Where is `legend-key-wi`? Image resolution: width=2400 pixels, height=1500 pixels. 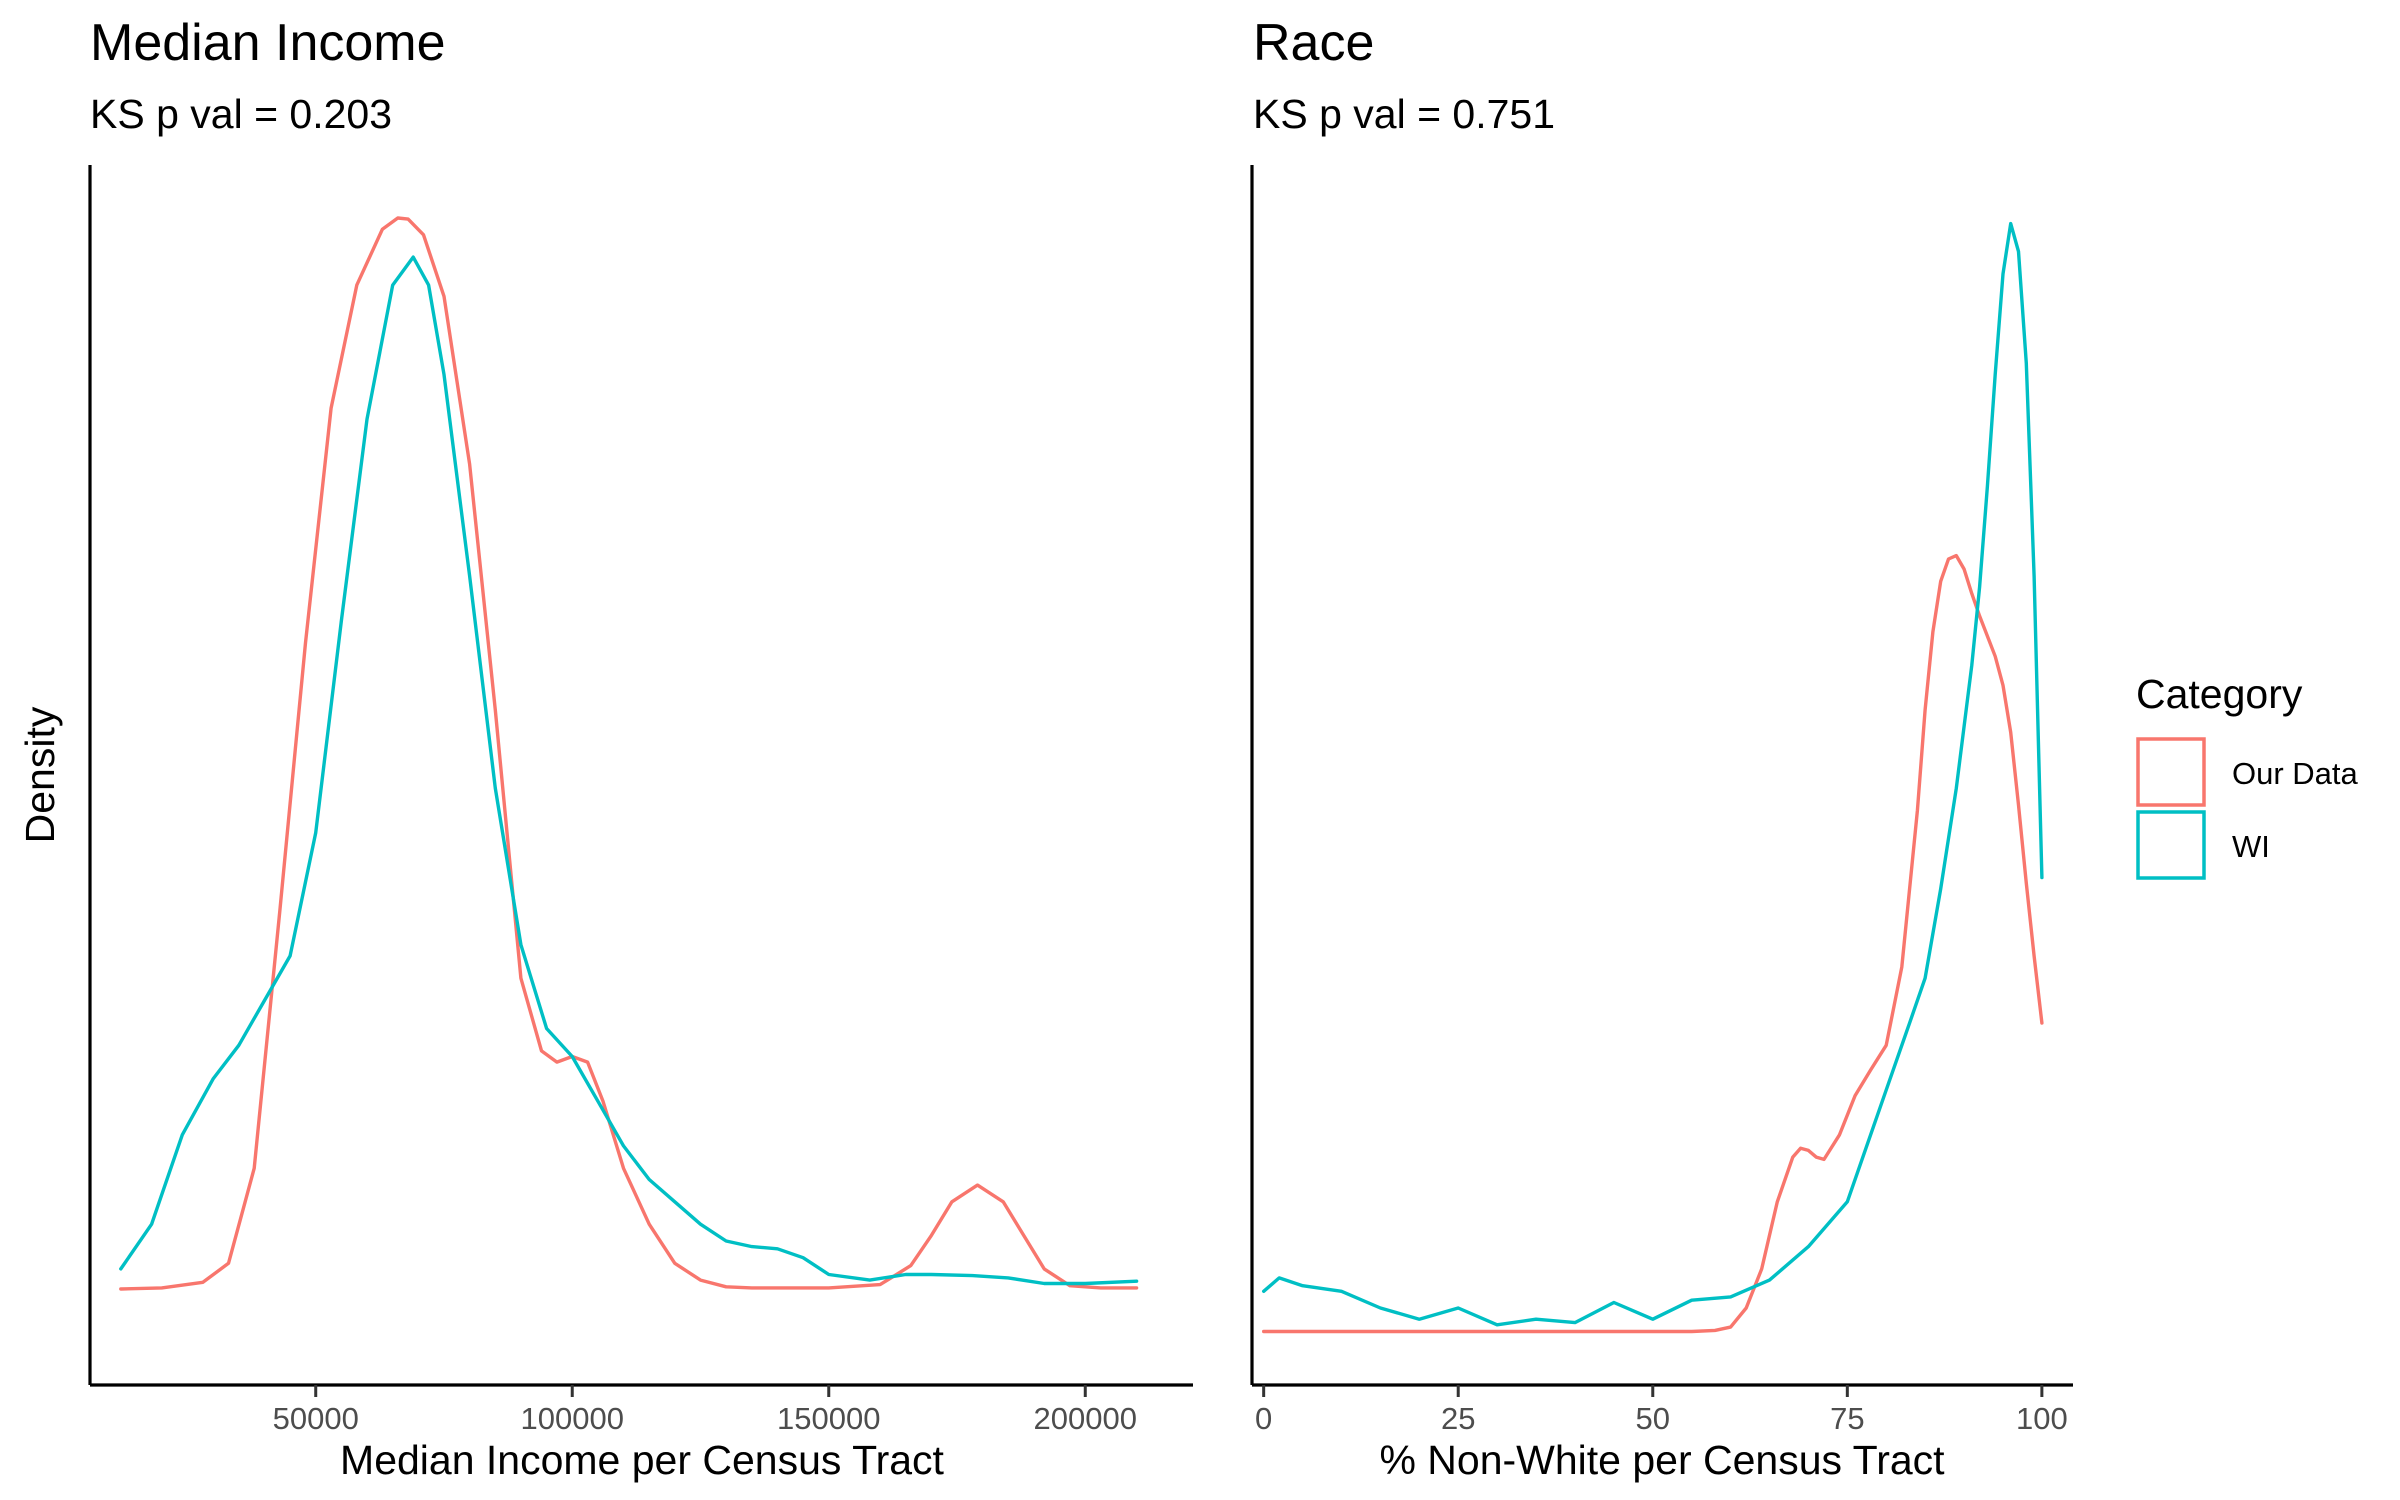
legend-key-wi is located at coordinates (2171, 845).